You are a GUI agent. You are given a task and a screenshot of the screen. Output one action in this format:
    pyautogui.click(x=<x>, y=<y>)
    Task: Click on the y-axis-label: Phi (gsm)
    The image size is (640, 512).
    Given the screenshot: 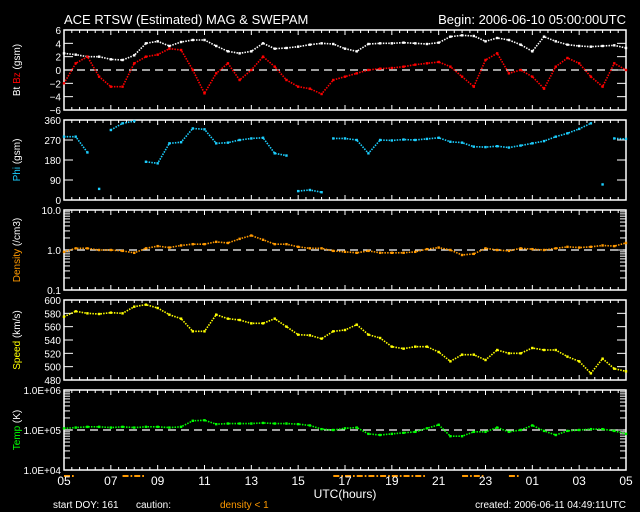 What is the action you would take?
    pyautogui.click(x=17, y=160)
    